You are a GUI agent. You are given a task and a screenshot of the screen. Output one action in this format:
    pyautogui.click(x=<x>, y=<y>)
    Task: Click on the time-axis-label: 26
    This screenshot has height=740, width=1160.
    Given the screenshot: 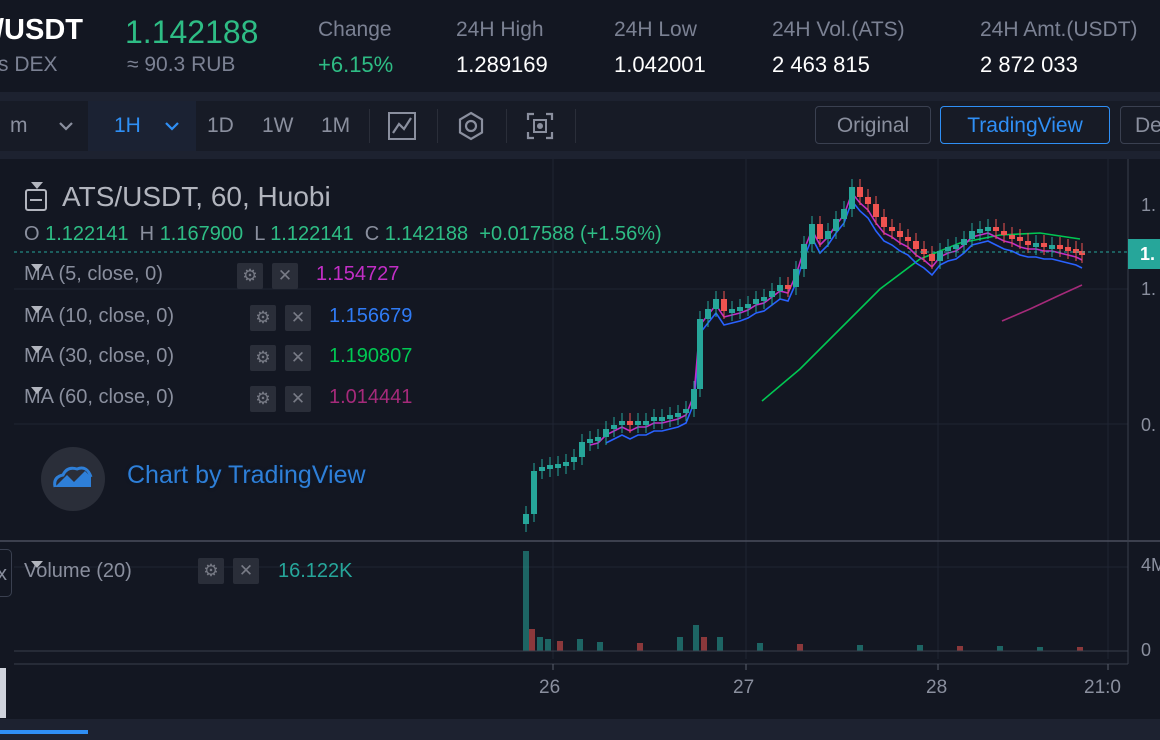 What is the action you would take?
    pyautogui.click(x=550, y=687)
    